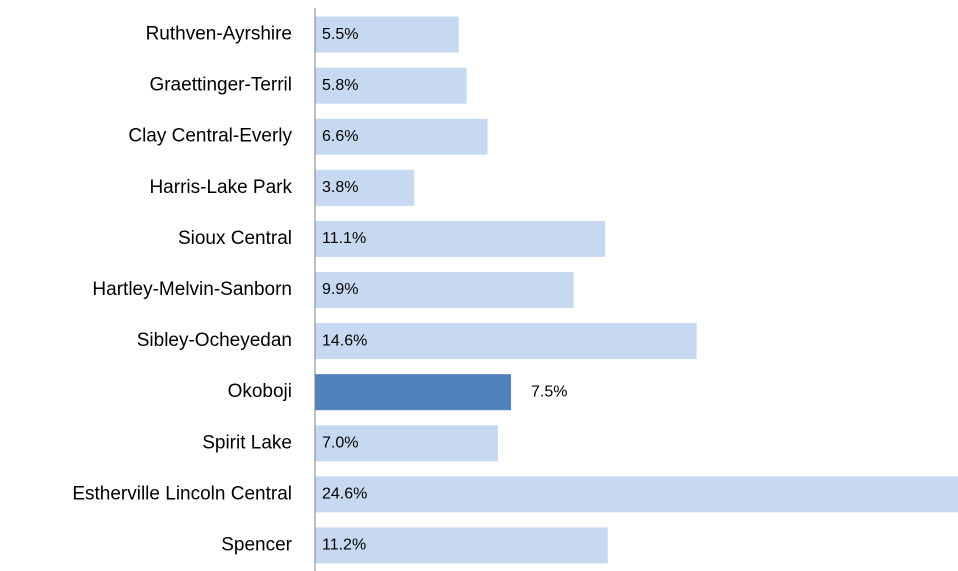 The image size is (958, 571). What do you see at coordinates (344, 545) in the screenshot?
I see `value-label: 11.2%` at bounding box center [344, 545].